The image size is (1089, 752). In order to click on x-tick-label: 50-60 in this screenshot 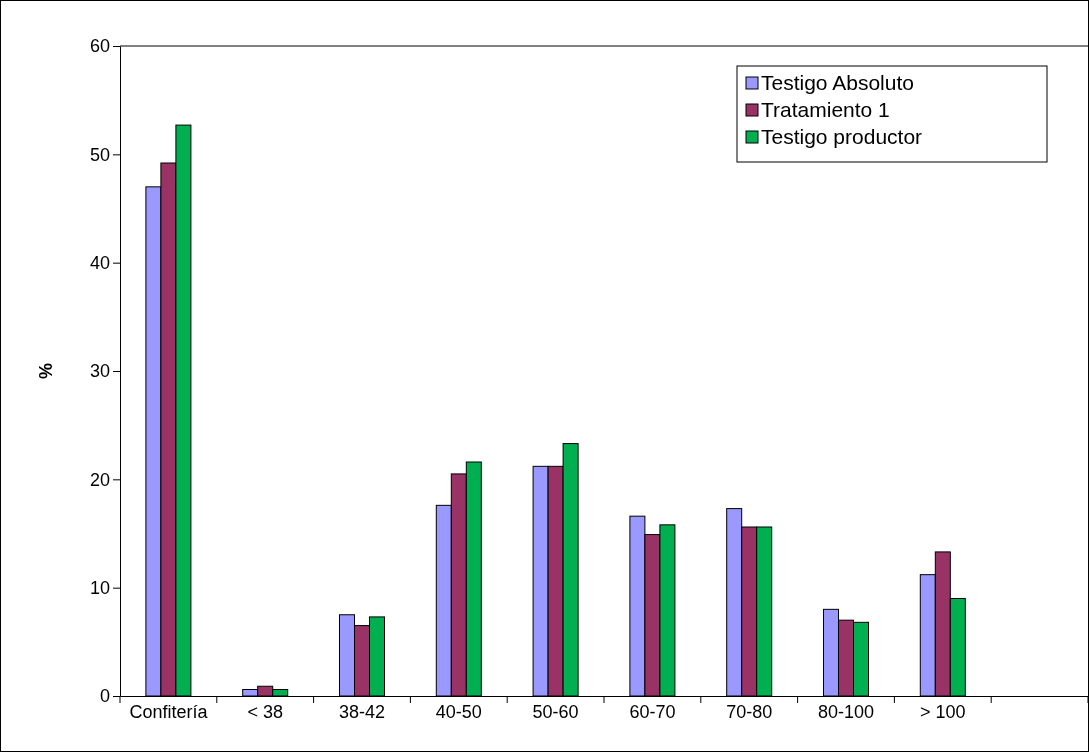, I will do `click(555, 711)`.